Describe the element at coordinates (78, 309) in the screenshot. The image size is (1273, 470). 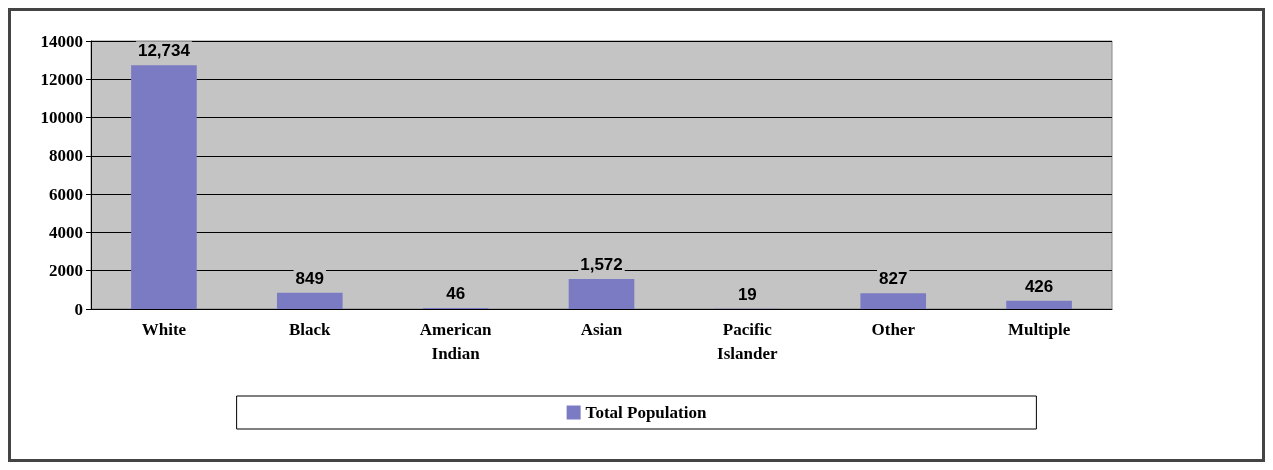
I see `y-tick-label: 0` at that location.